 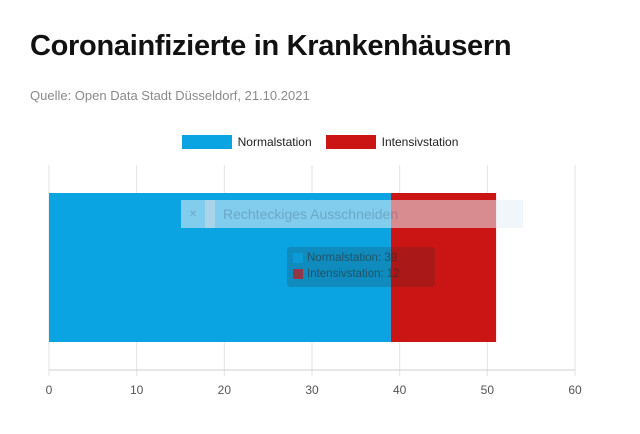 What do you see at coordinates (353, 274) in the screenshot?
I see `tooltip-row-intensivstation: Intensivstation: 12` at bounding box center [353, 274].